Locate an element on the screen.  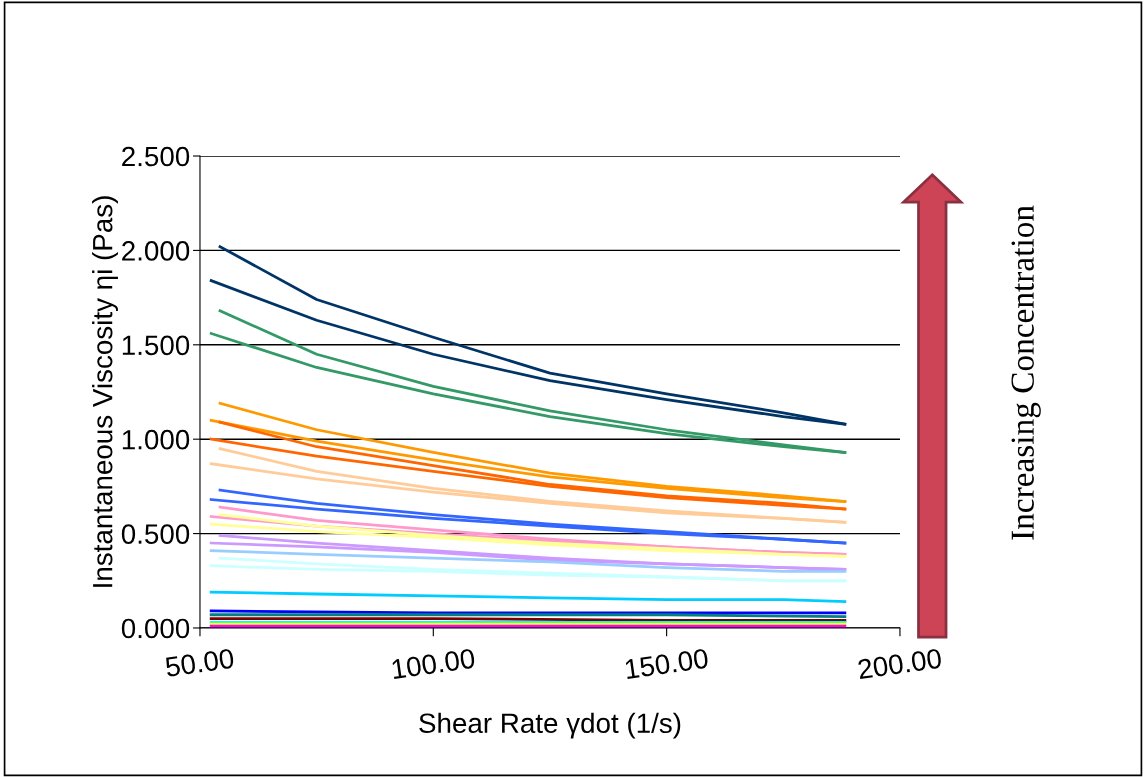
y-tick-label: 1.000 is located at coordinates (156, 439).